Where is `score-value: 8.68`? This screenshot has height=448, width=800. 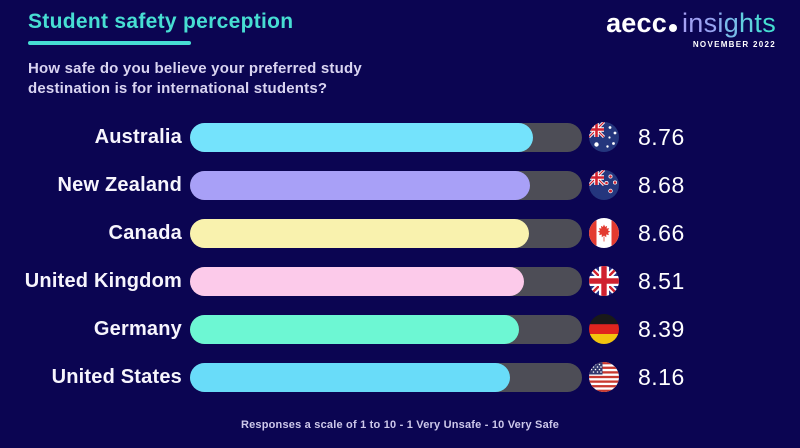
score-value: 8.68 is located at coordinates (661, 184).